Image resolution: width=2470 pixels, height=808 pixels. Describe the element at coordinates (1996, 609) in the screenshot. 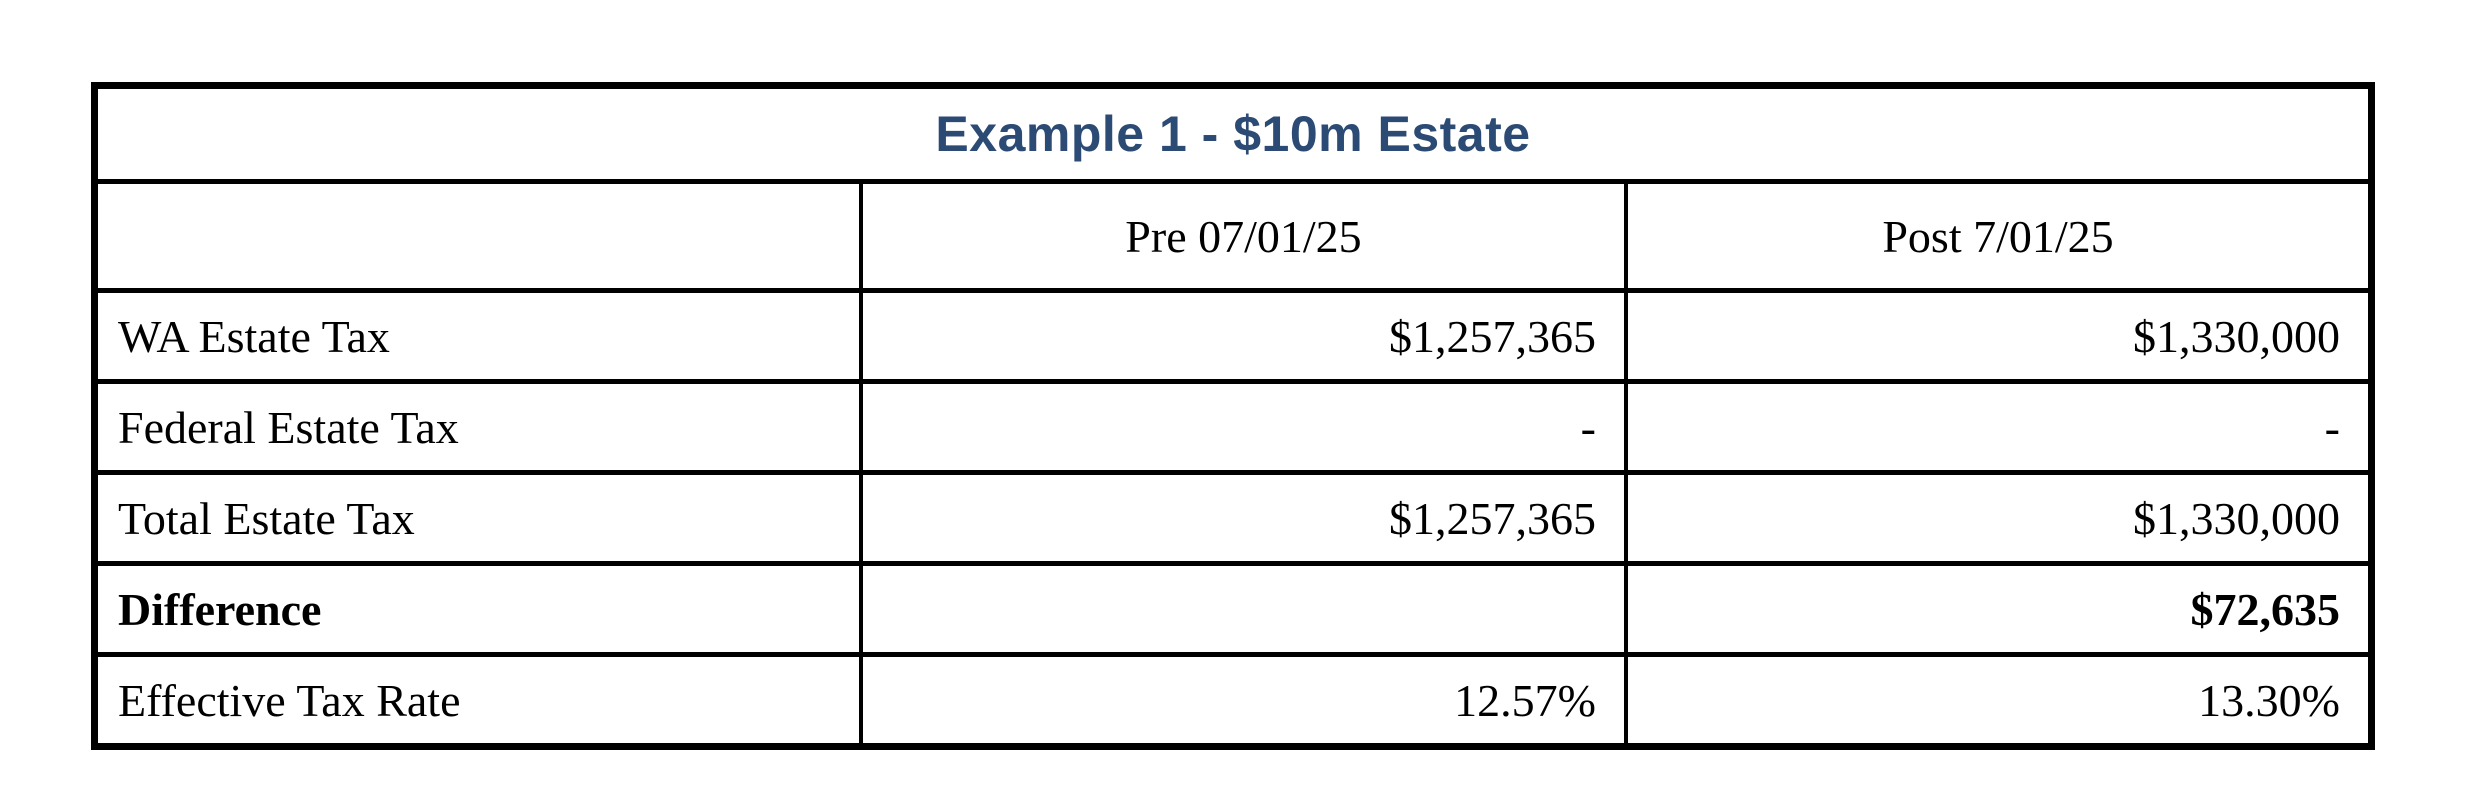

I see `post-value-cell: $72,635` at that location.